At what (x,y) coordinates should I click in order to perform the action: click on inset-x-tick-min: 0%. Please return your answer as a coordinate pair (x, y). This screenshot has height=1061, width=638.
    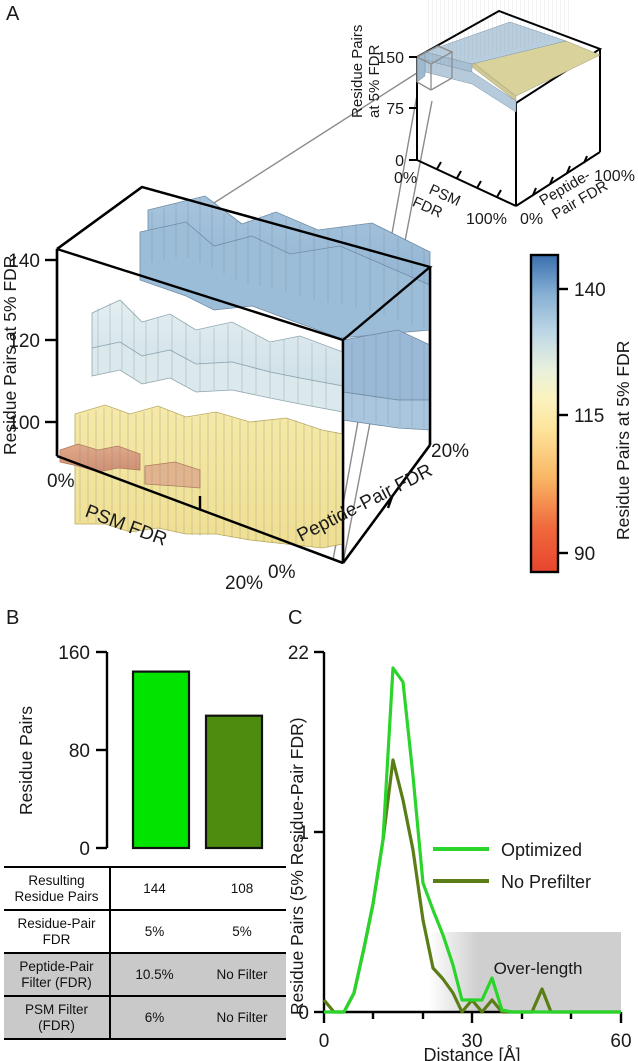
    Looking at the image, I should click on (405, 178).